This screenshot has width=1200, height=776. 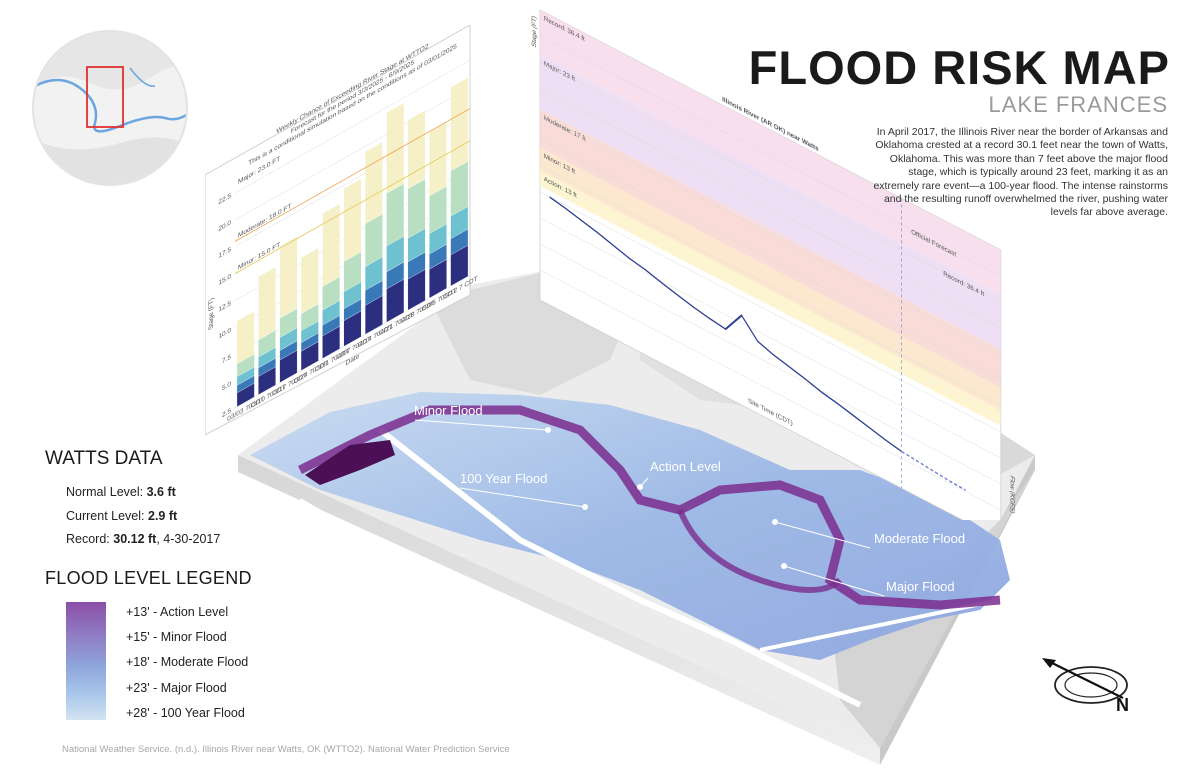 What do you see at coordinates (104, 458) in the screenshot?
I see `watts-data-title: WATTS DATA` at bounding box center [104, 458].